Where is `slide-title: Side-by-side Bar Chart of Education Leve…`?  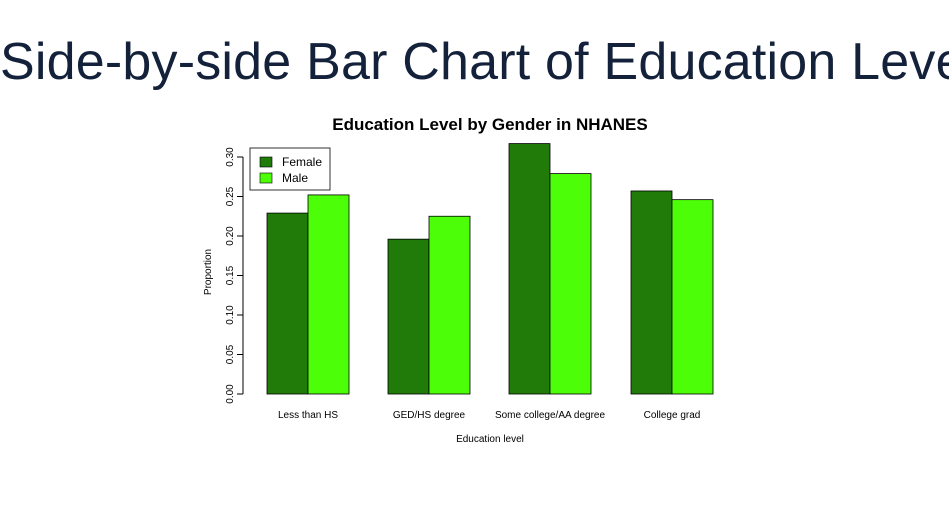
slide-title: Side-by-side Bar Chart of Education Leve… is located at coordinates (474, 62).